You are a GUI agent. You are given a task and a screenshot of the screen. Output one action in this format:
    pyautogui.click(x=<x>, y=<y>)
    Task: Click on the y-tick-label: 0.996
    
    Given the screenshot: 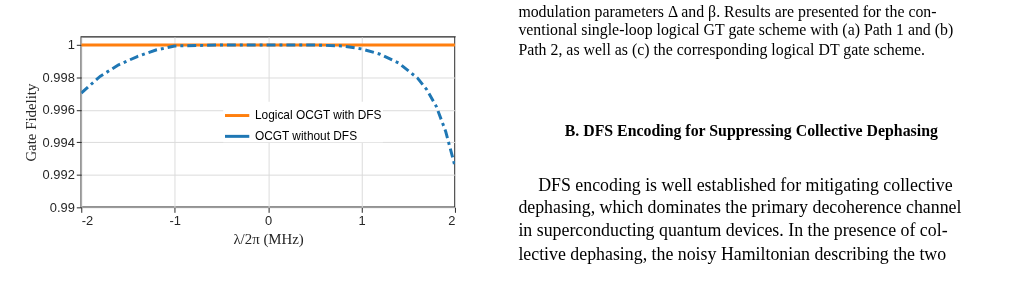 What is the action you would take?
    pyautogui.click(x=58, y=110)
    